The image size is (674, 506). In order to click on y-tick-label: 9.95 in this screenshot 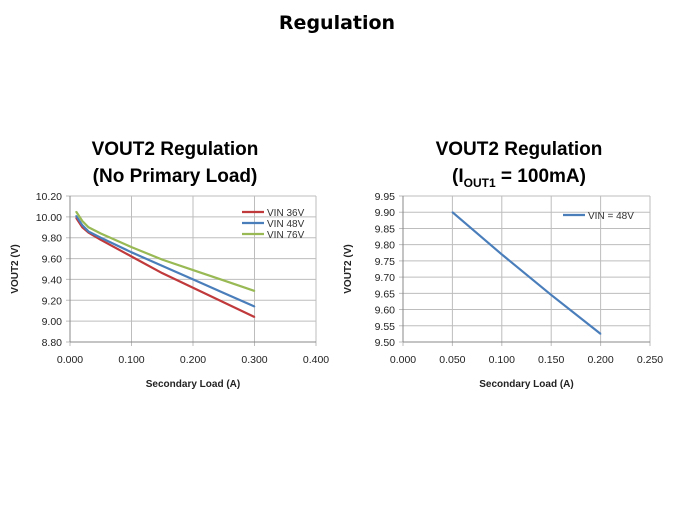, I will do `click(385, 197)`.